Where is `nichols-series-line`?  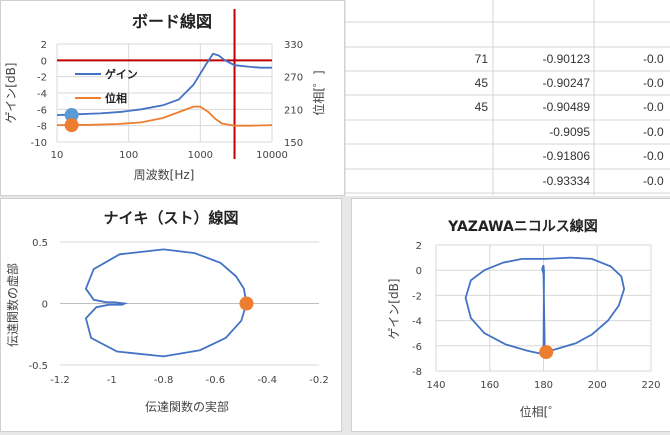
nichols-series-line is located at coordinates (545, 305).